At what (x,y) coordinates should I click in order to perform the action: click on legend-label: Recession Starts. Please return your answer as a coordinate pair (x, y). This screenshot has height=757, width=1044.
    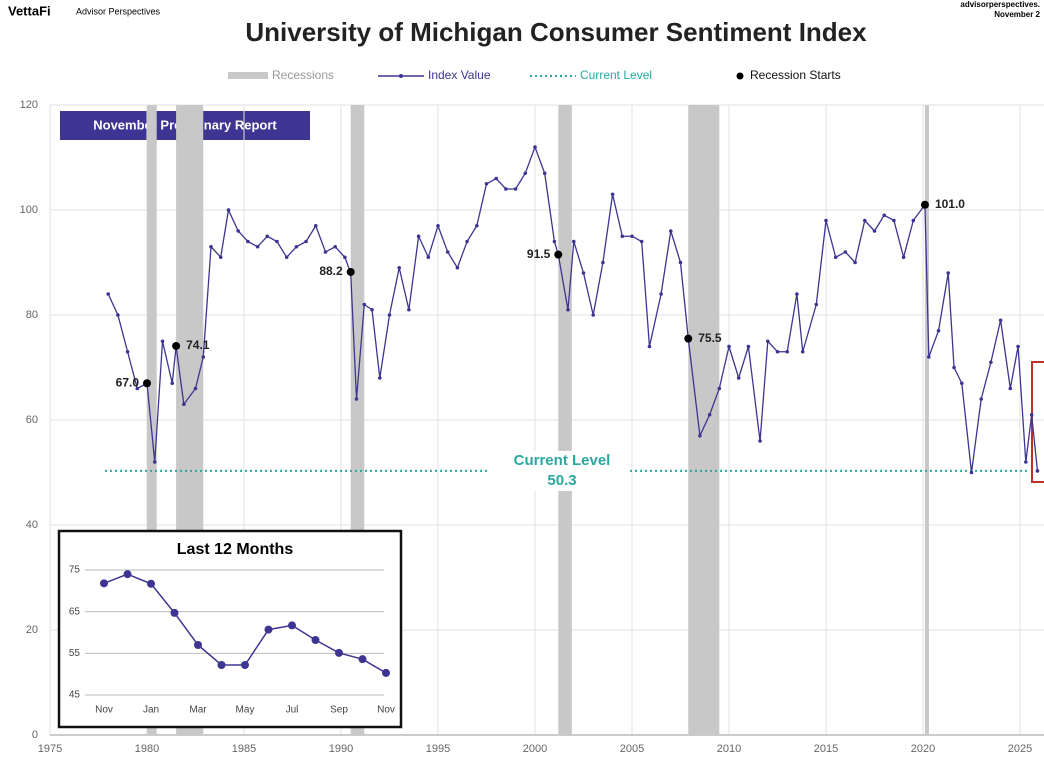
    Looking at the image, I should click on (795, 75).